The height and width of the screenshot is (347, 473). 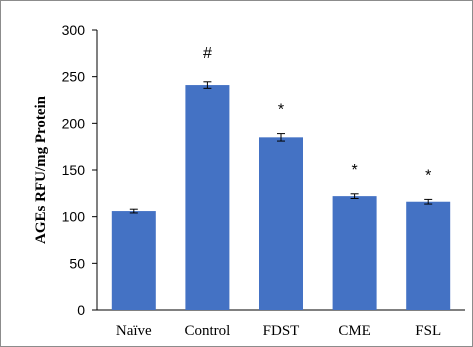 What do you see at coordinates (41, 169) in the screenshot?
I see `y-axis-label: AGEs RFU/mg Protein` at bounding box center [41, 169].